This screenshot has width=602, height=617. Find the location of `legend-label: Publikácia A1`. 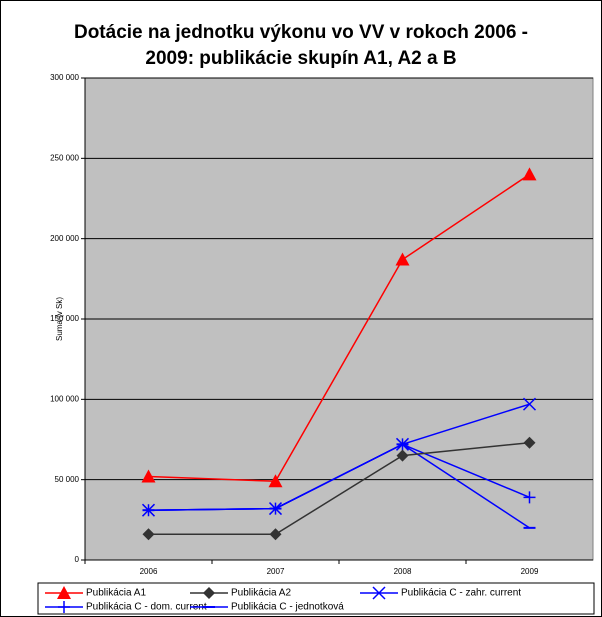

legend-label: Publikácia A1 is located at coordinates (116, 593).